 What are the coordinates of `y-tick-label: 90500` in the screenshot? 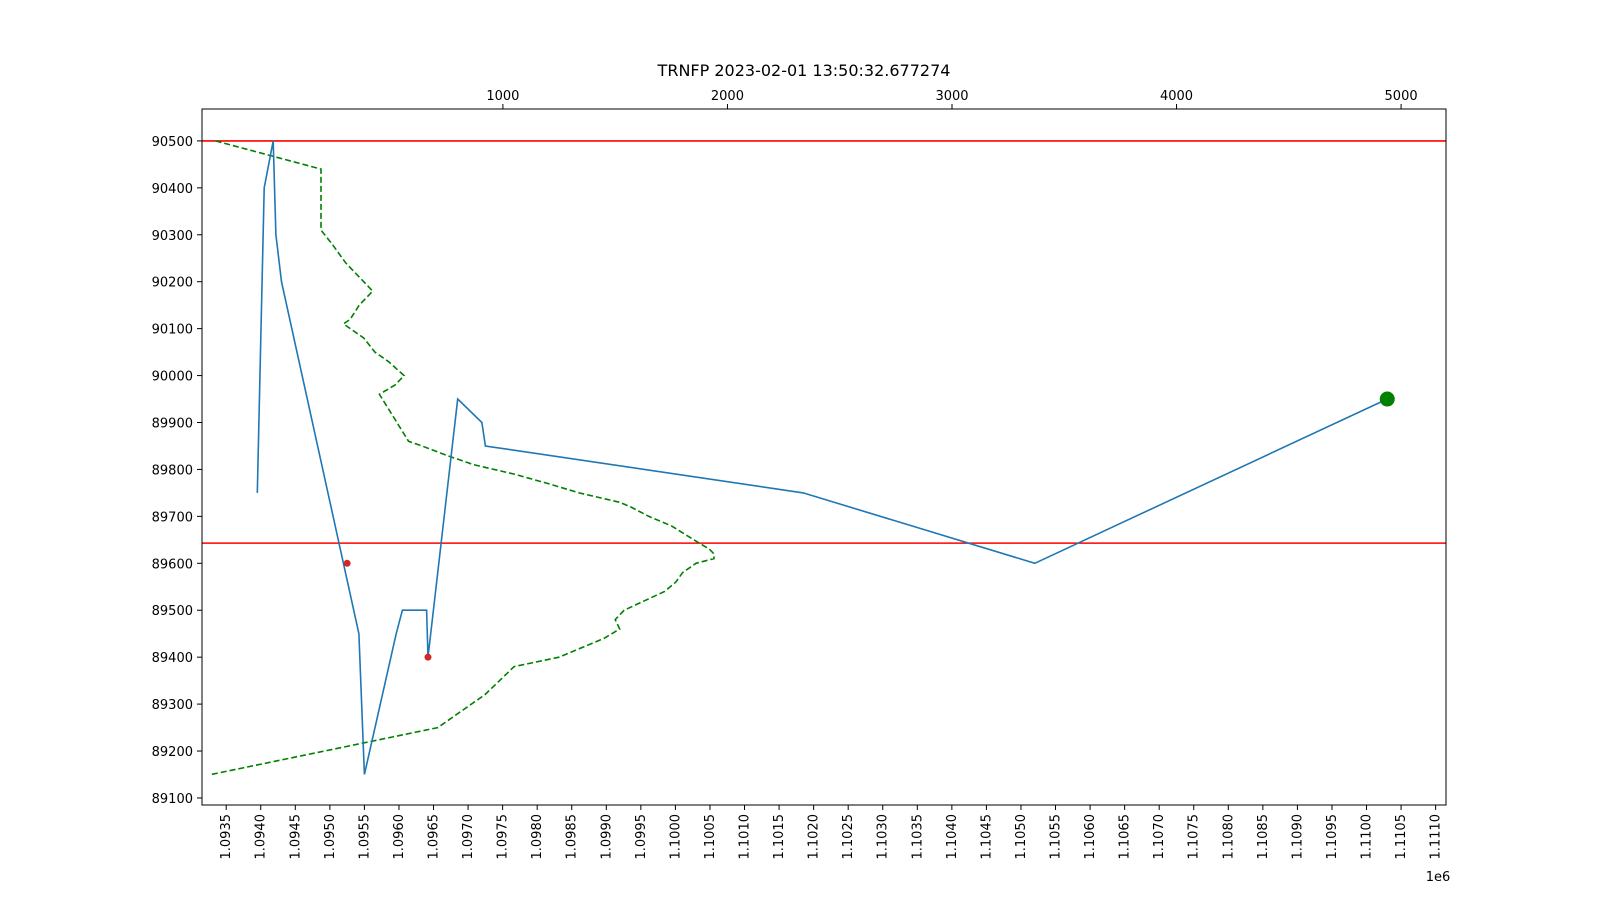 It's located at (172, 142).